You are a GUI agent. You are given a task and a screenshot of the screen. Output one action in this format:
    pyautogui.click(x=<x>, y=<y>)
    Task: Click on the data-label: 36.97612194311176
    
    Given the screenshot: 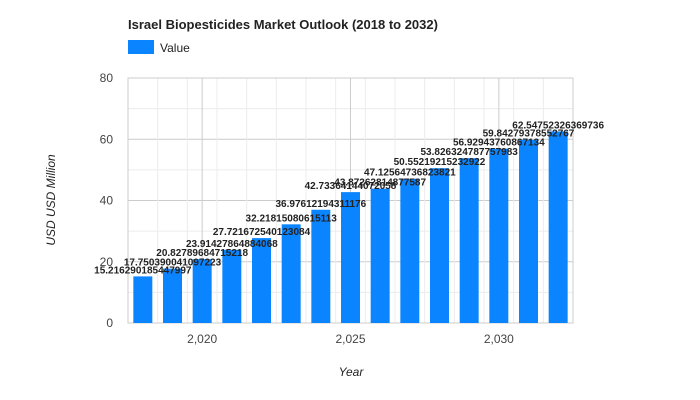 What is the action you would take?
    pyautogui.click(x=320, y=204)
    